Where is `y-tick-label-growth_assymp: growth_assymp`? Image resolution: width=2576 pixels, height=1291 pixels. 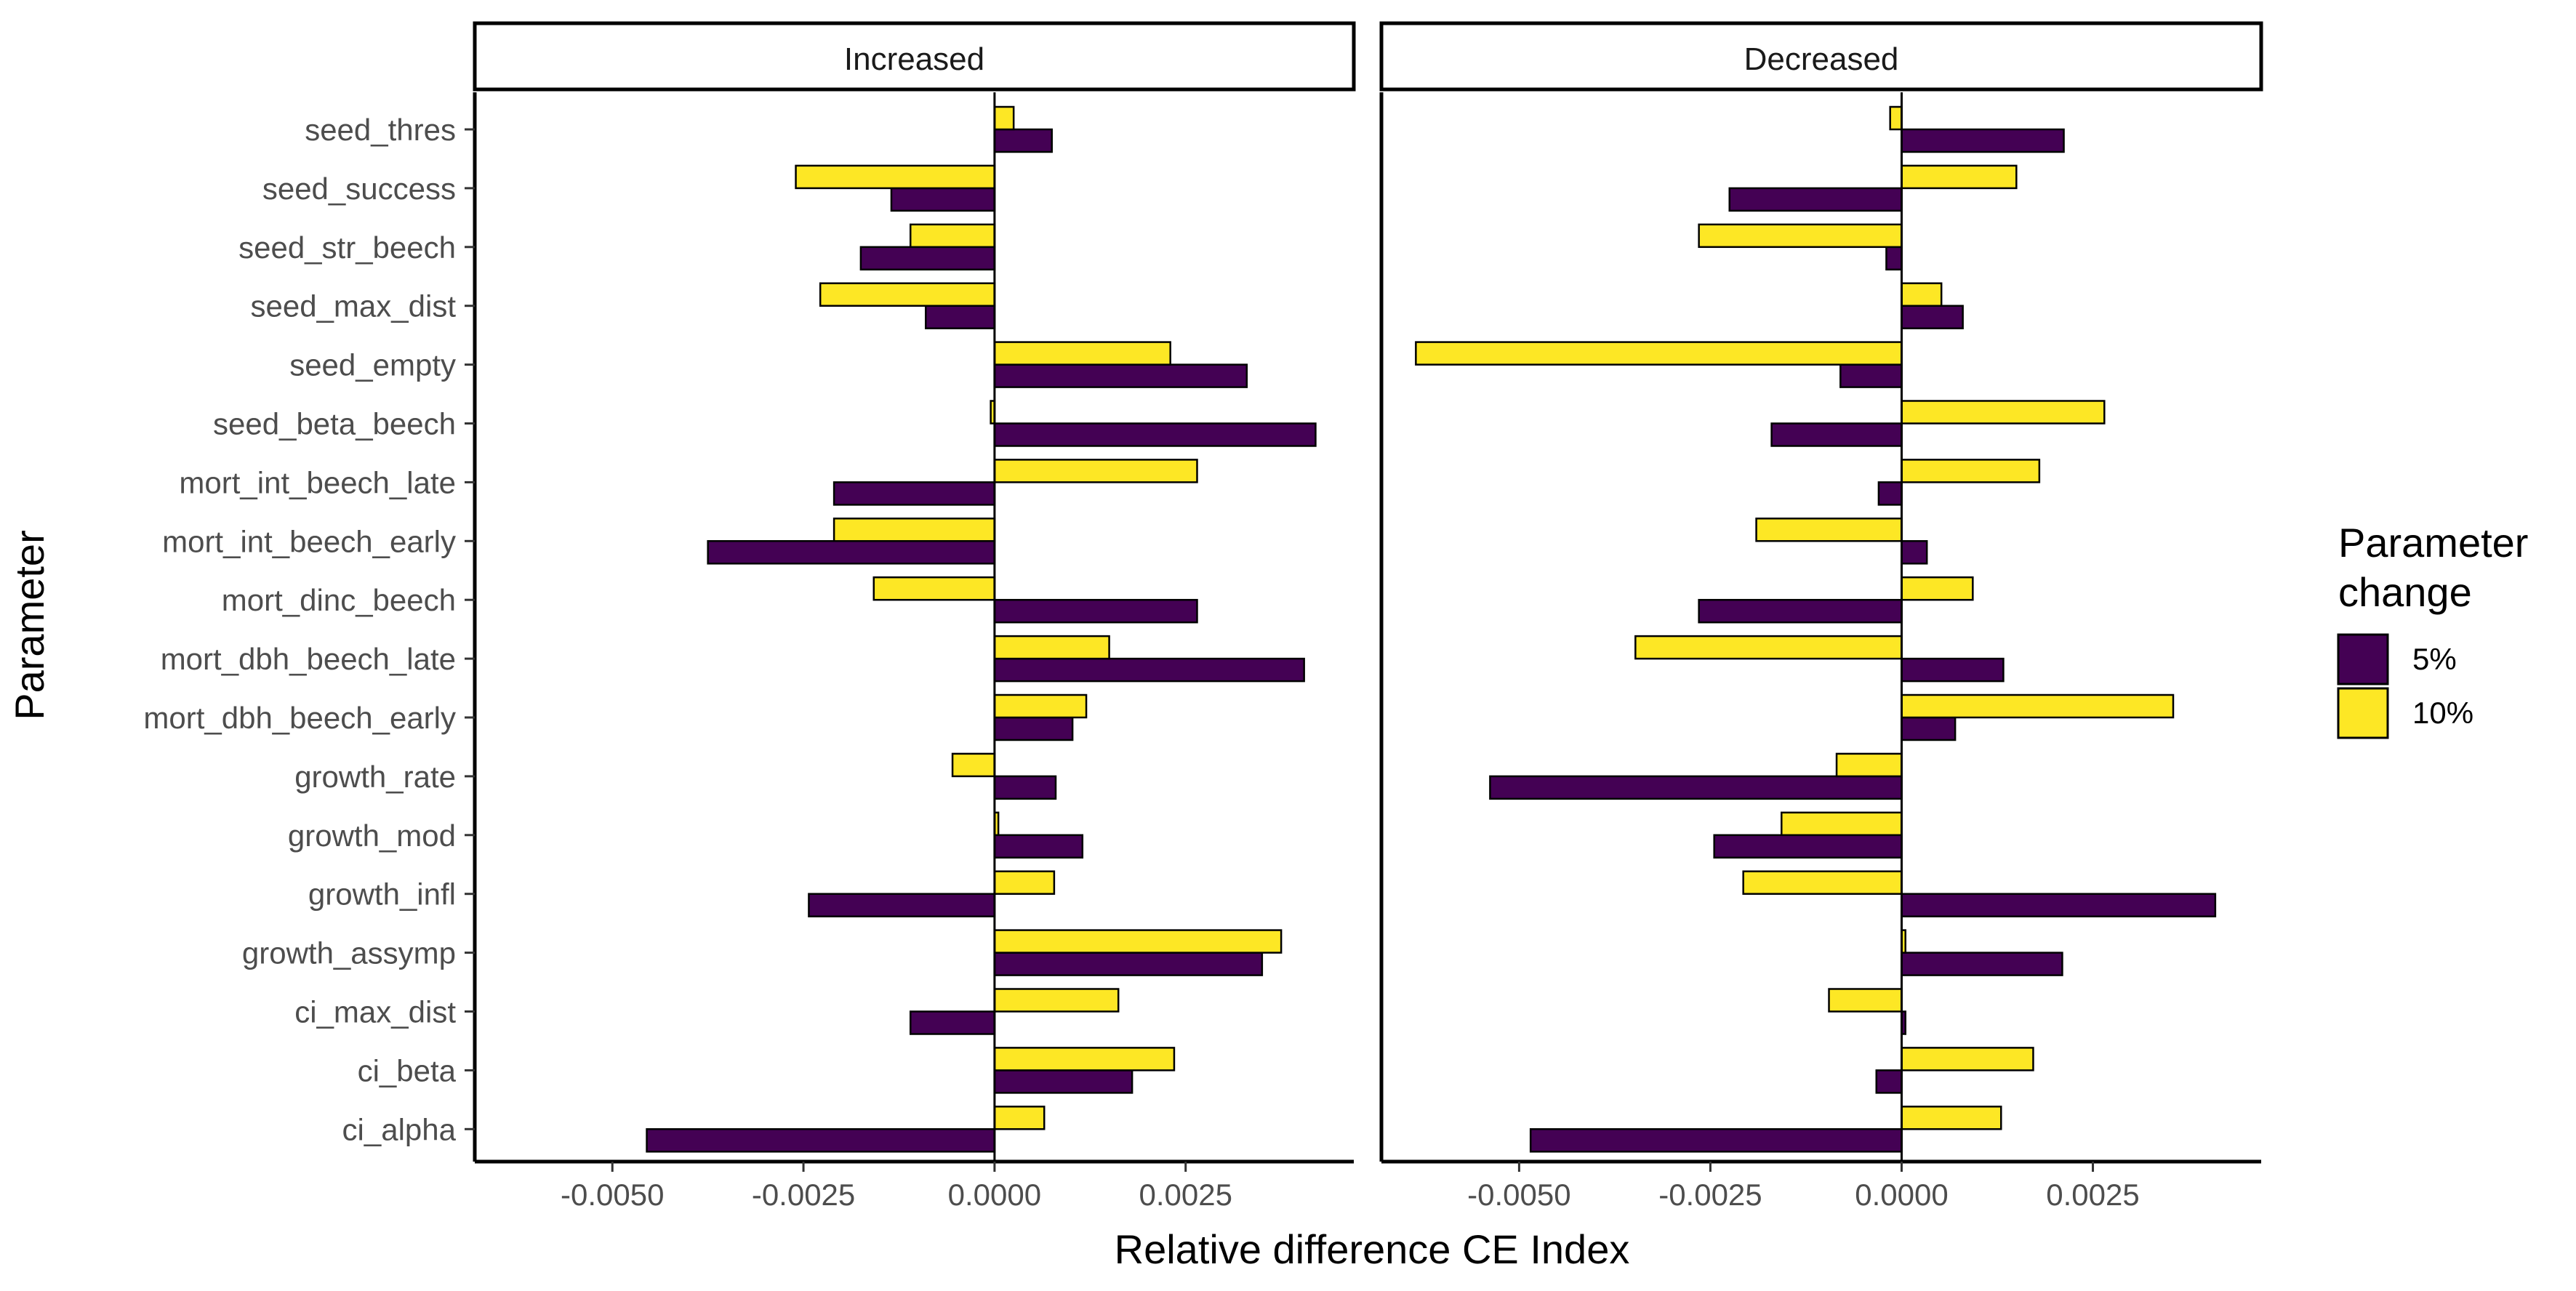 y-tick-label-growth_assymp: growth_assymp is located at coordinates (349, 953).